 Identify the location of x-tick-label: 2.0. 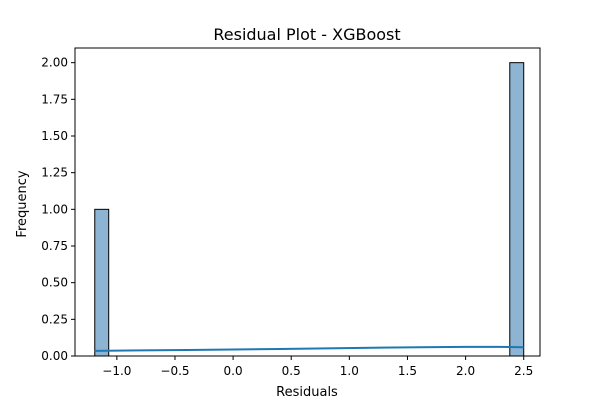
(465, 371).